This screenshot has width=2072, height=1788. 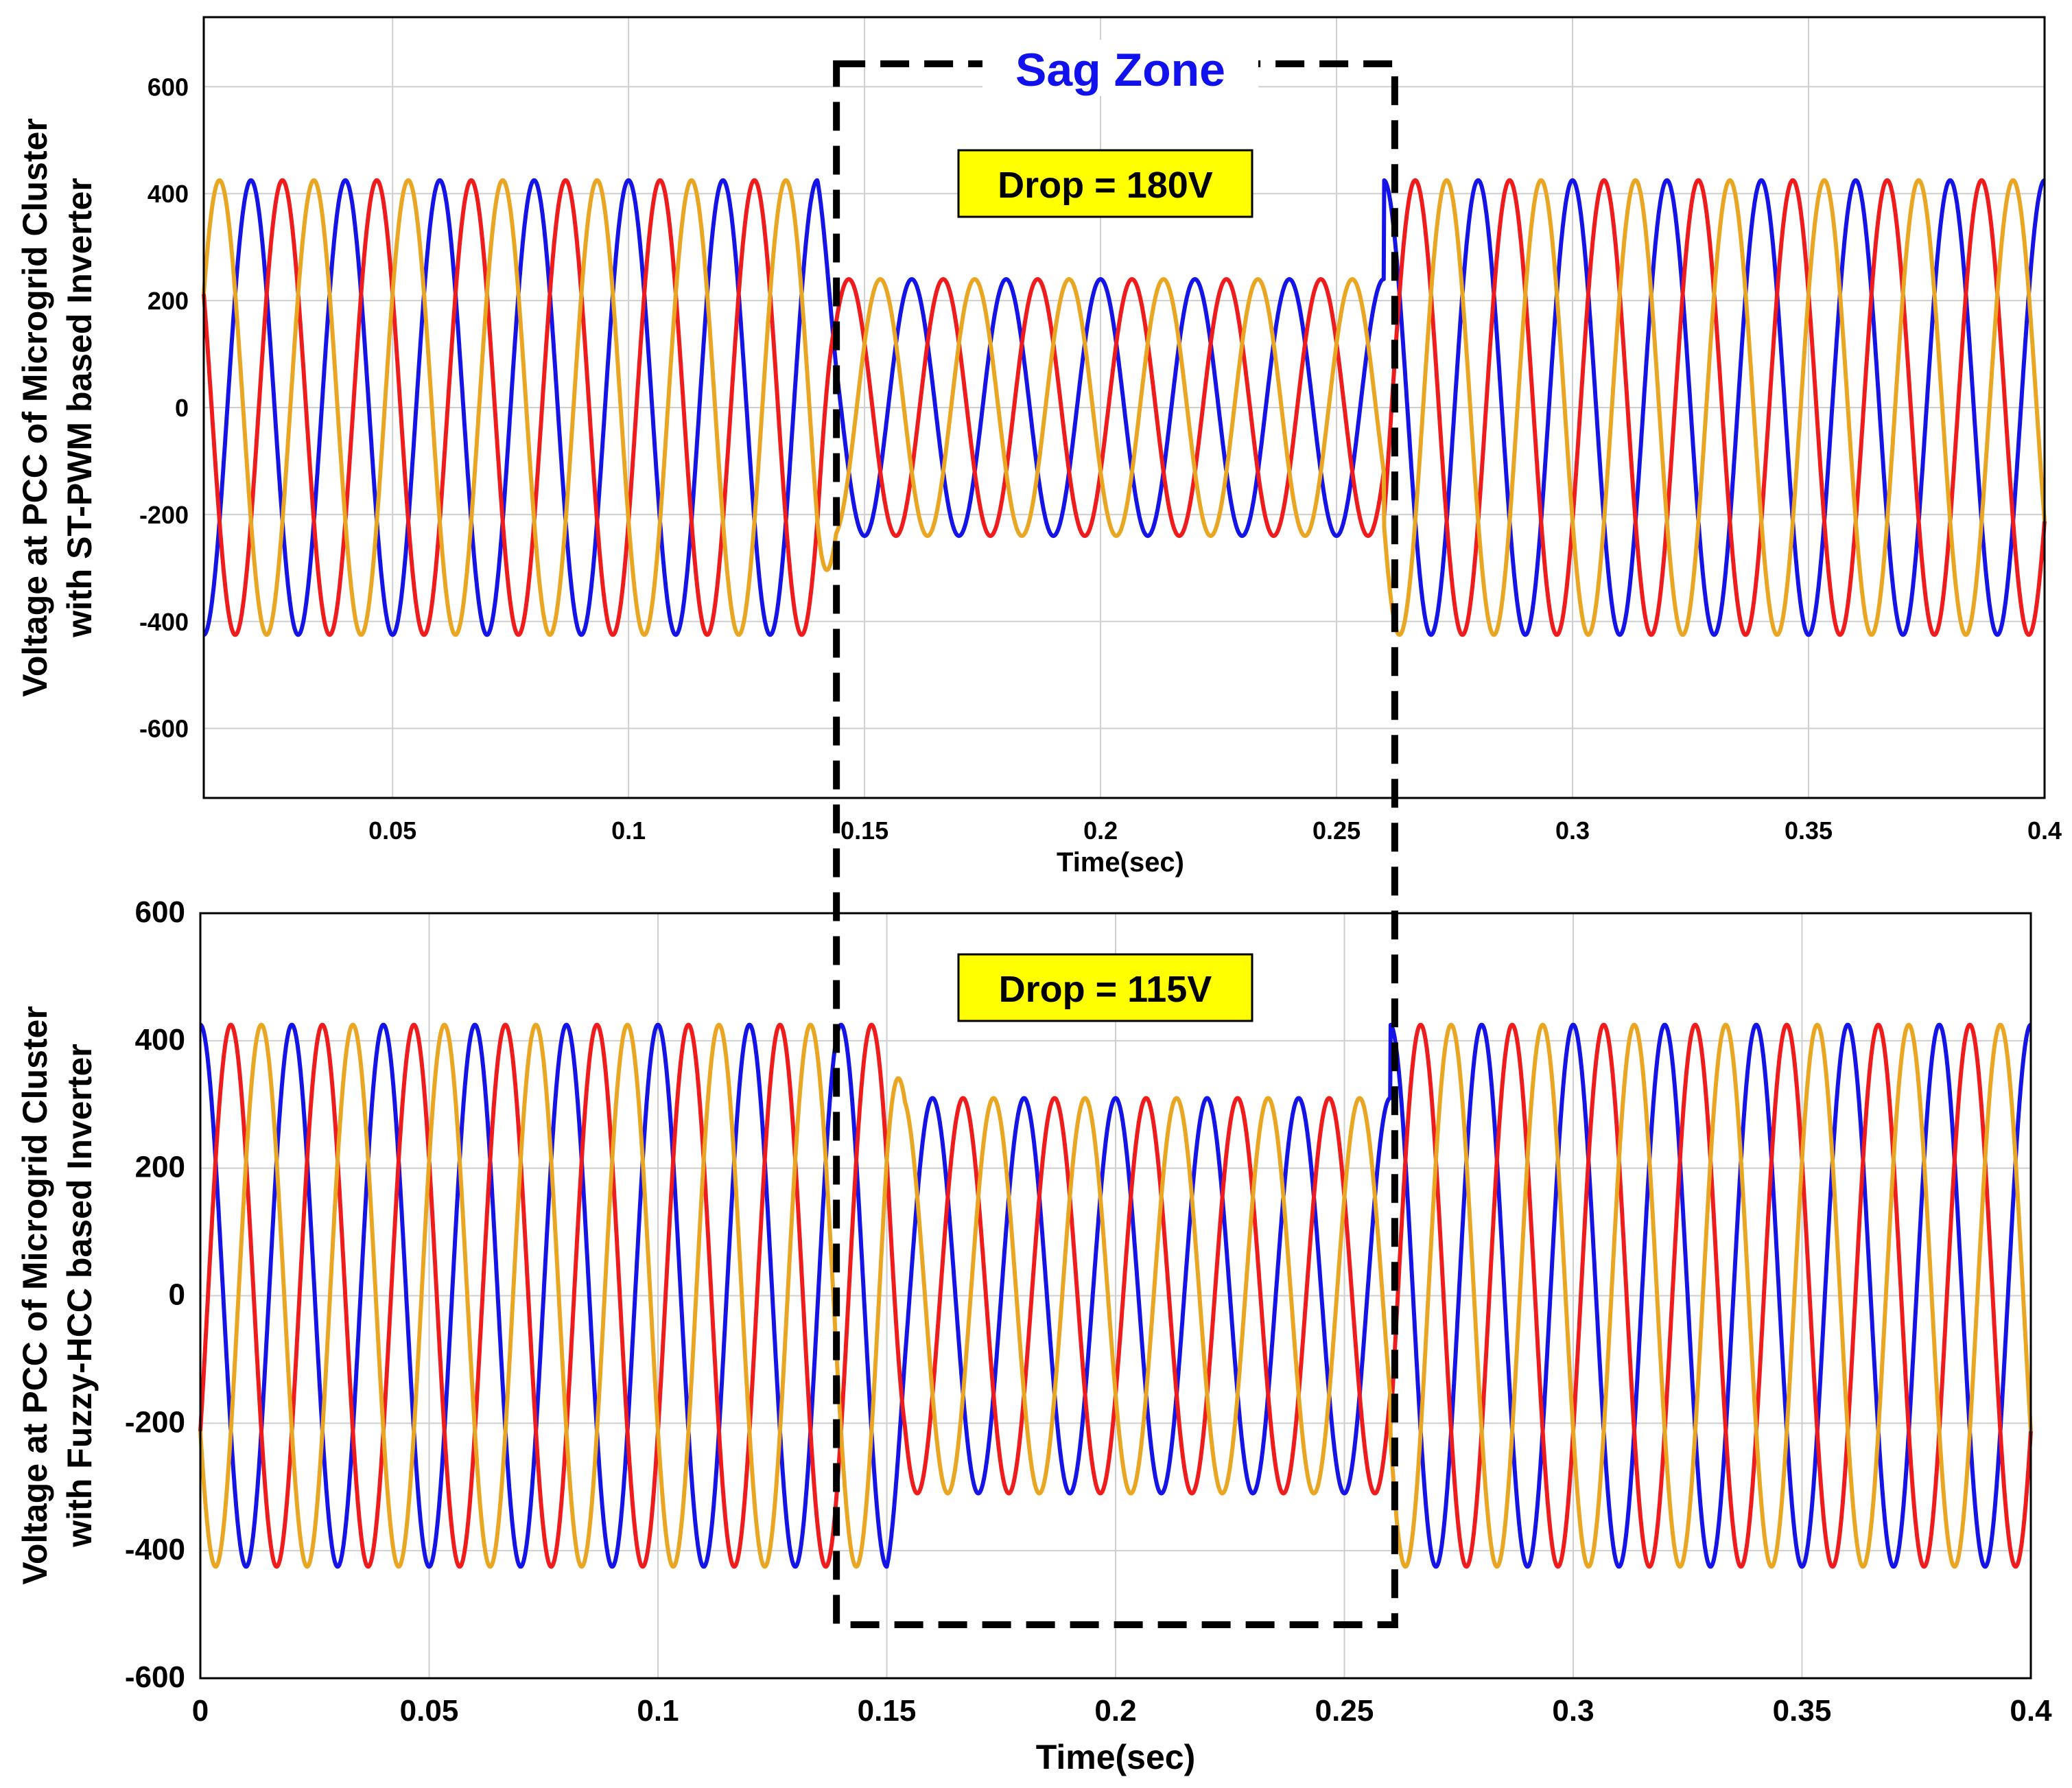 I want to click on chart-1-y-tick-label: 200, so click(x=160, y=1167).